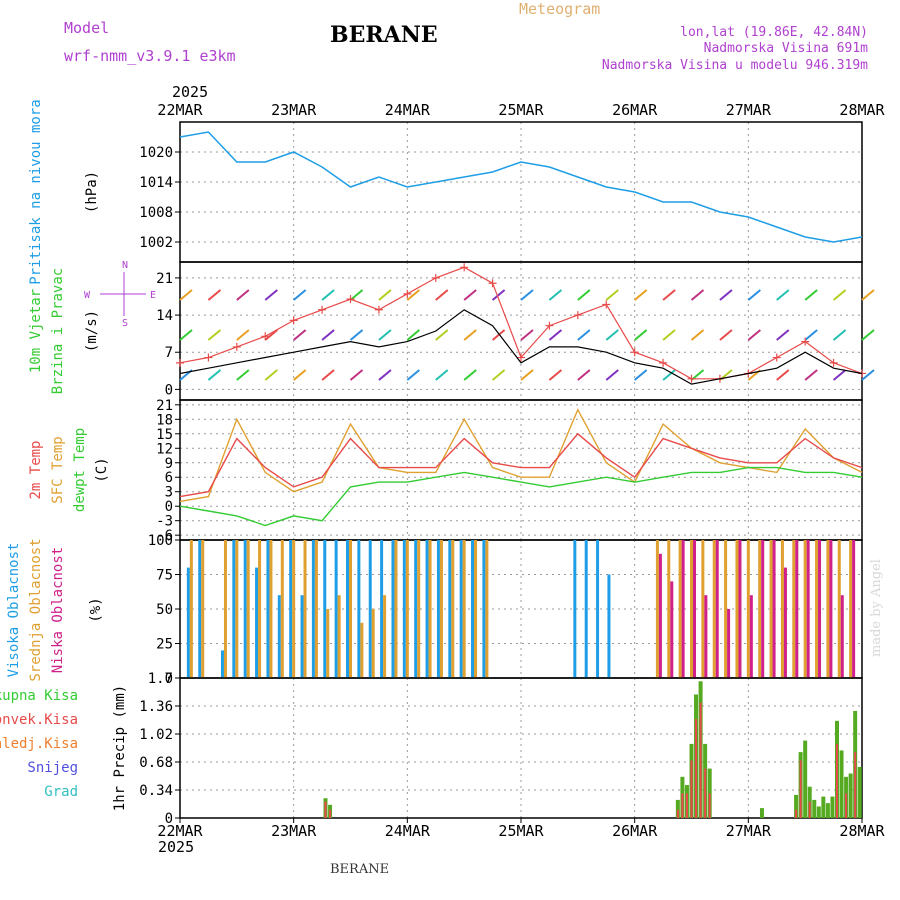 This screenshot has height=900, width=900. Describe the element at coordinates (560, 9) in the screenshot. I see `meteogram-title: Meteogram` at that location.